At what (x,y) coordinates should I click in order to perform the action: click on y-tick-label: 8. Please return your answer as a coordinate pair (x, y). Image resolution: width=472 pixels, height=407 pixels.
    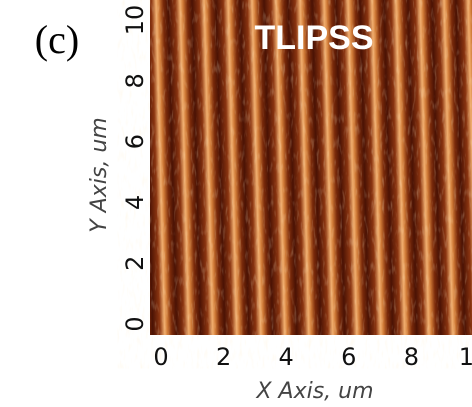
    Looking at the image, I should click on (135, 80).